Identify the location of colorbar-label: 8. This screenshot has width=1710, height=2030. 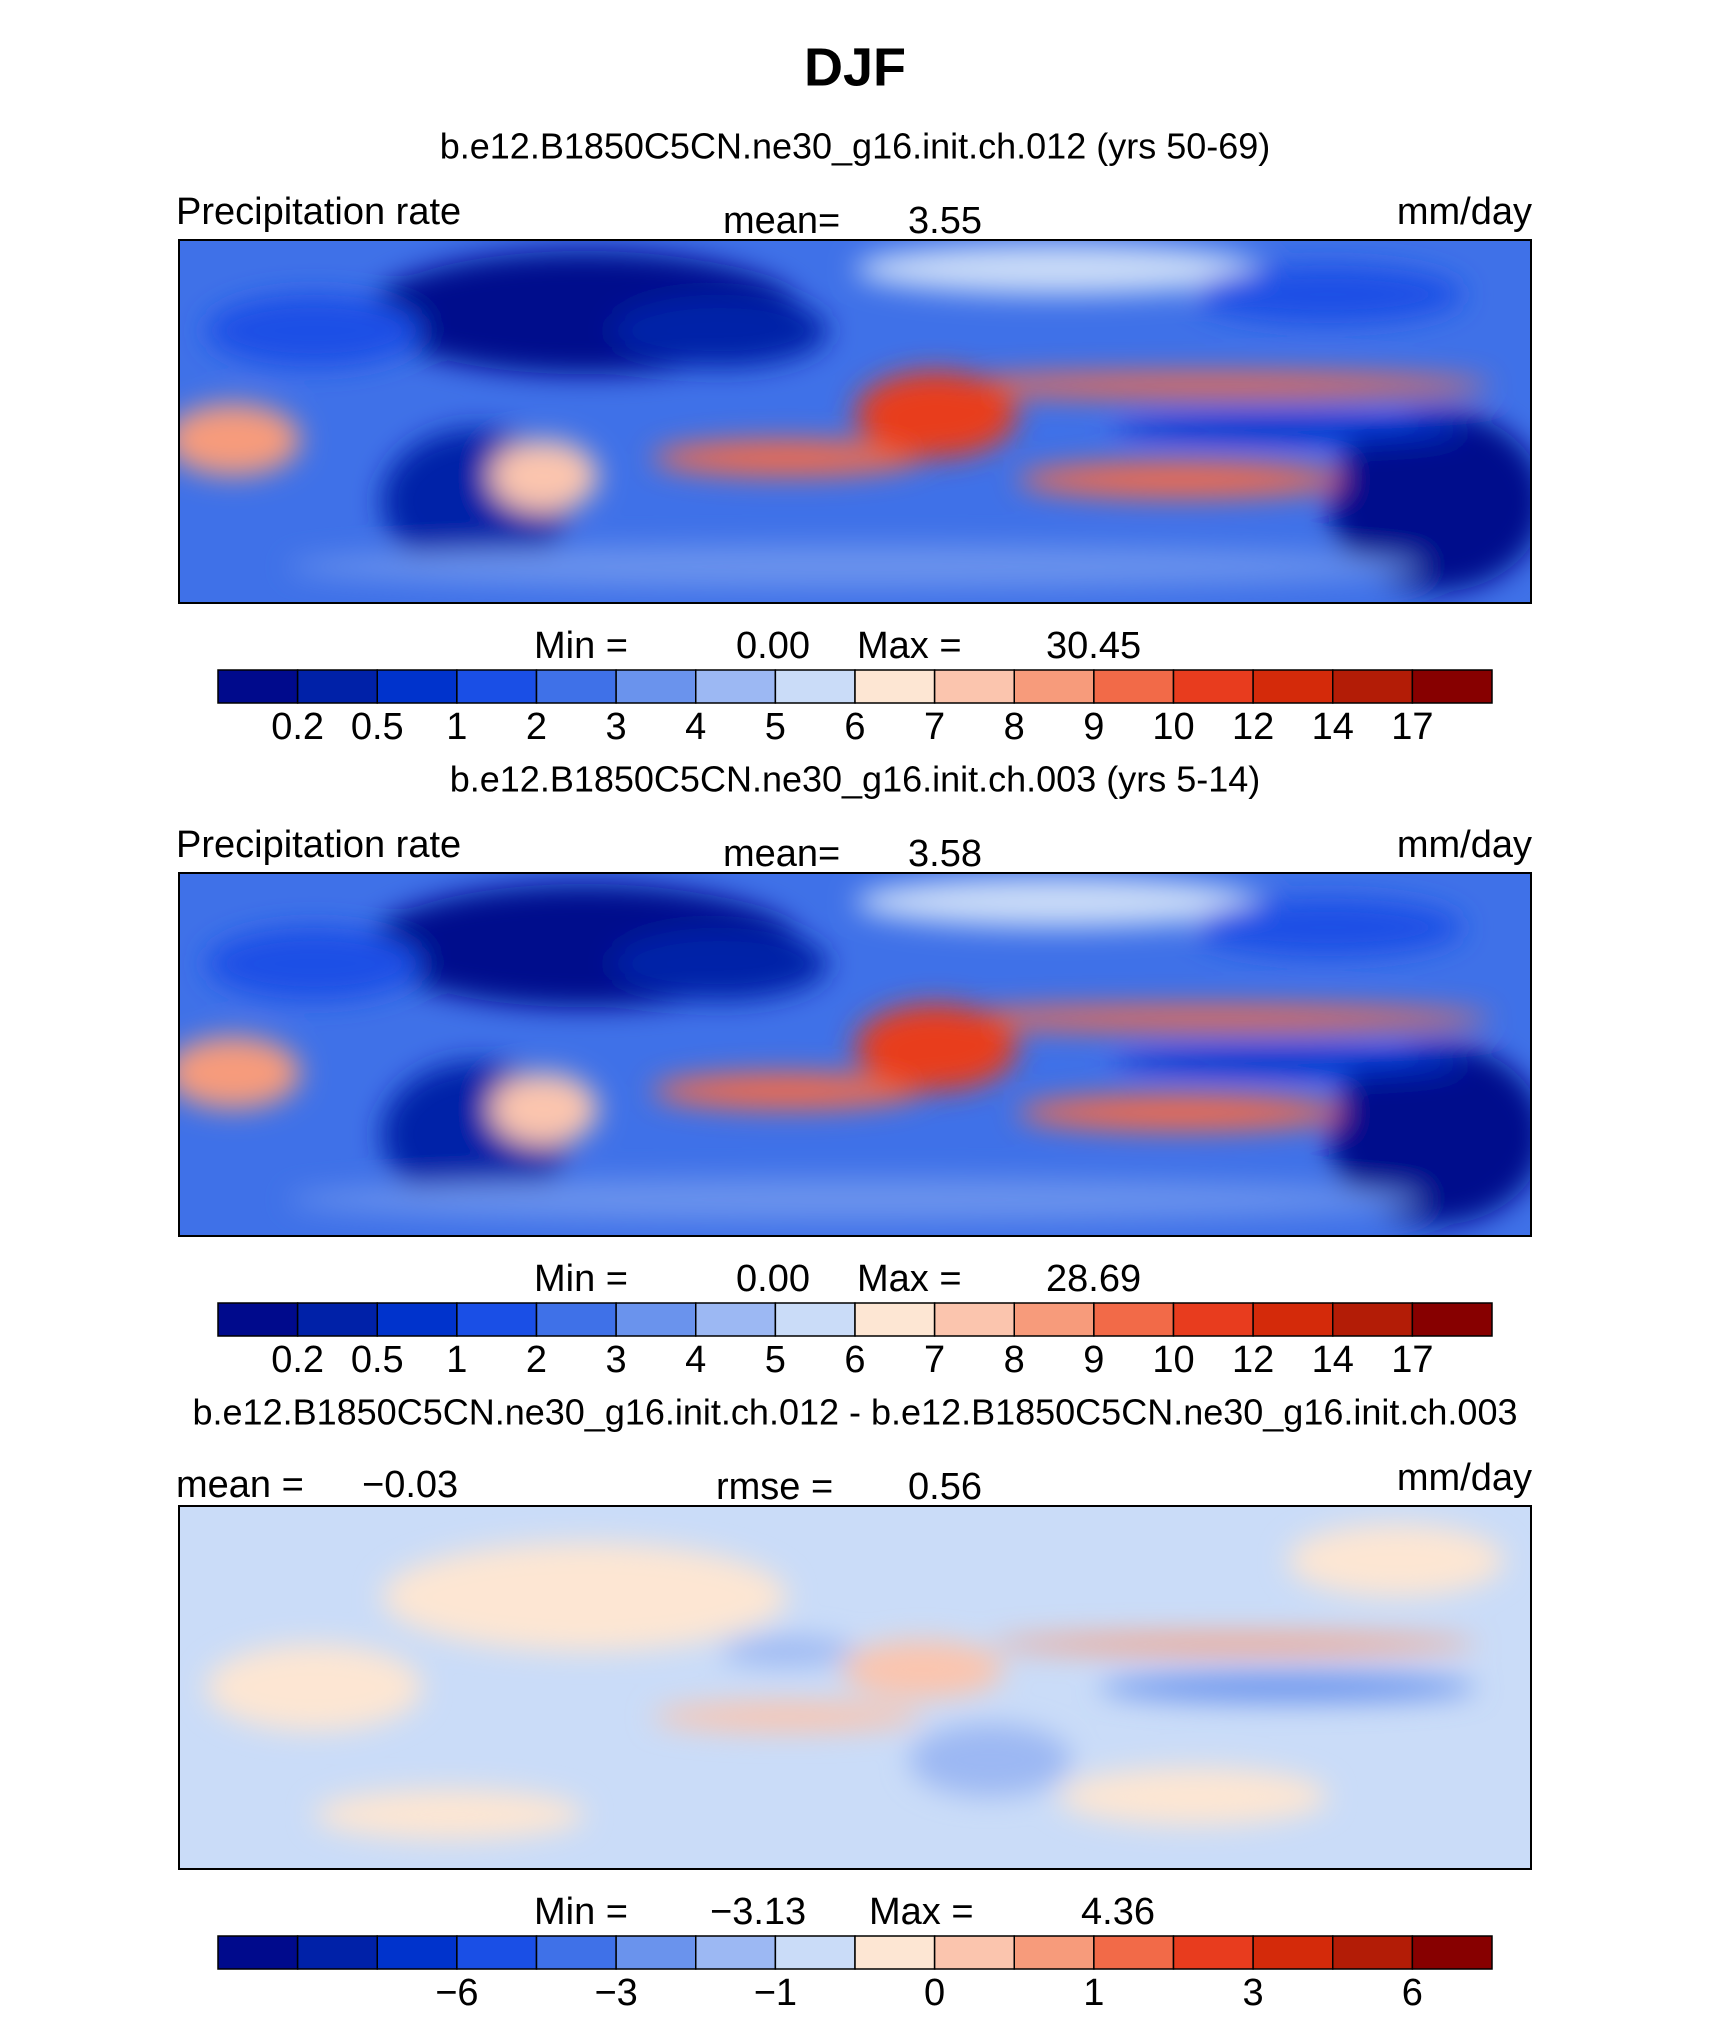
(1014, 727).